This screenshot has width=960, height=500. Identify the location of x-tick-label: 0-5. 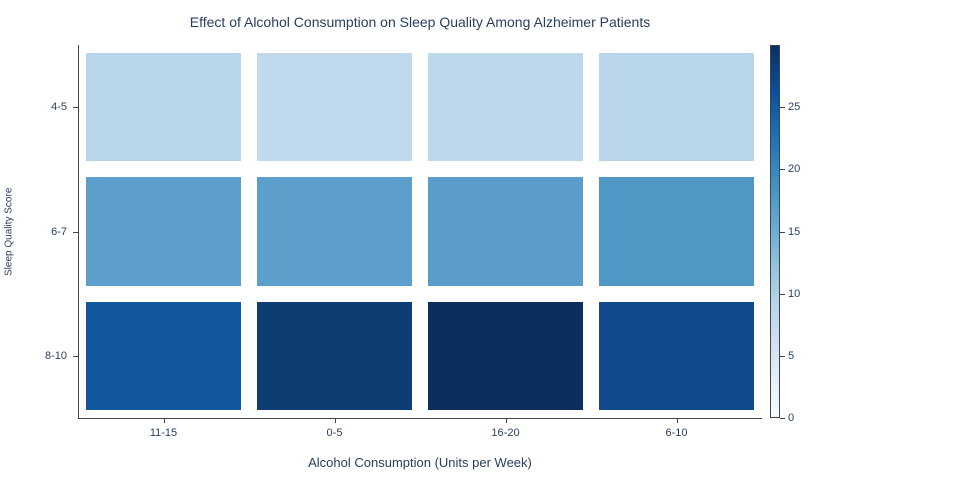
(334, 433).